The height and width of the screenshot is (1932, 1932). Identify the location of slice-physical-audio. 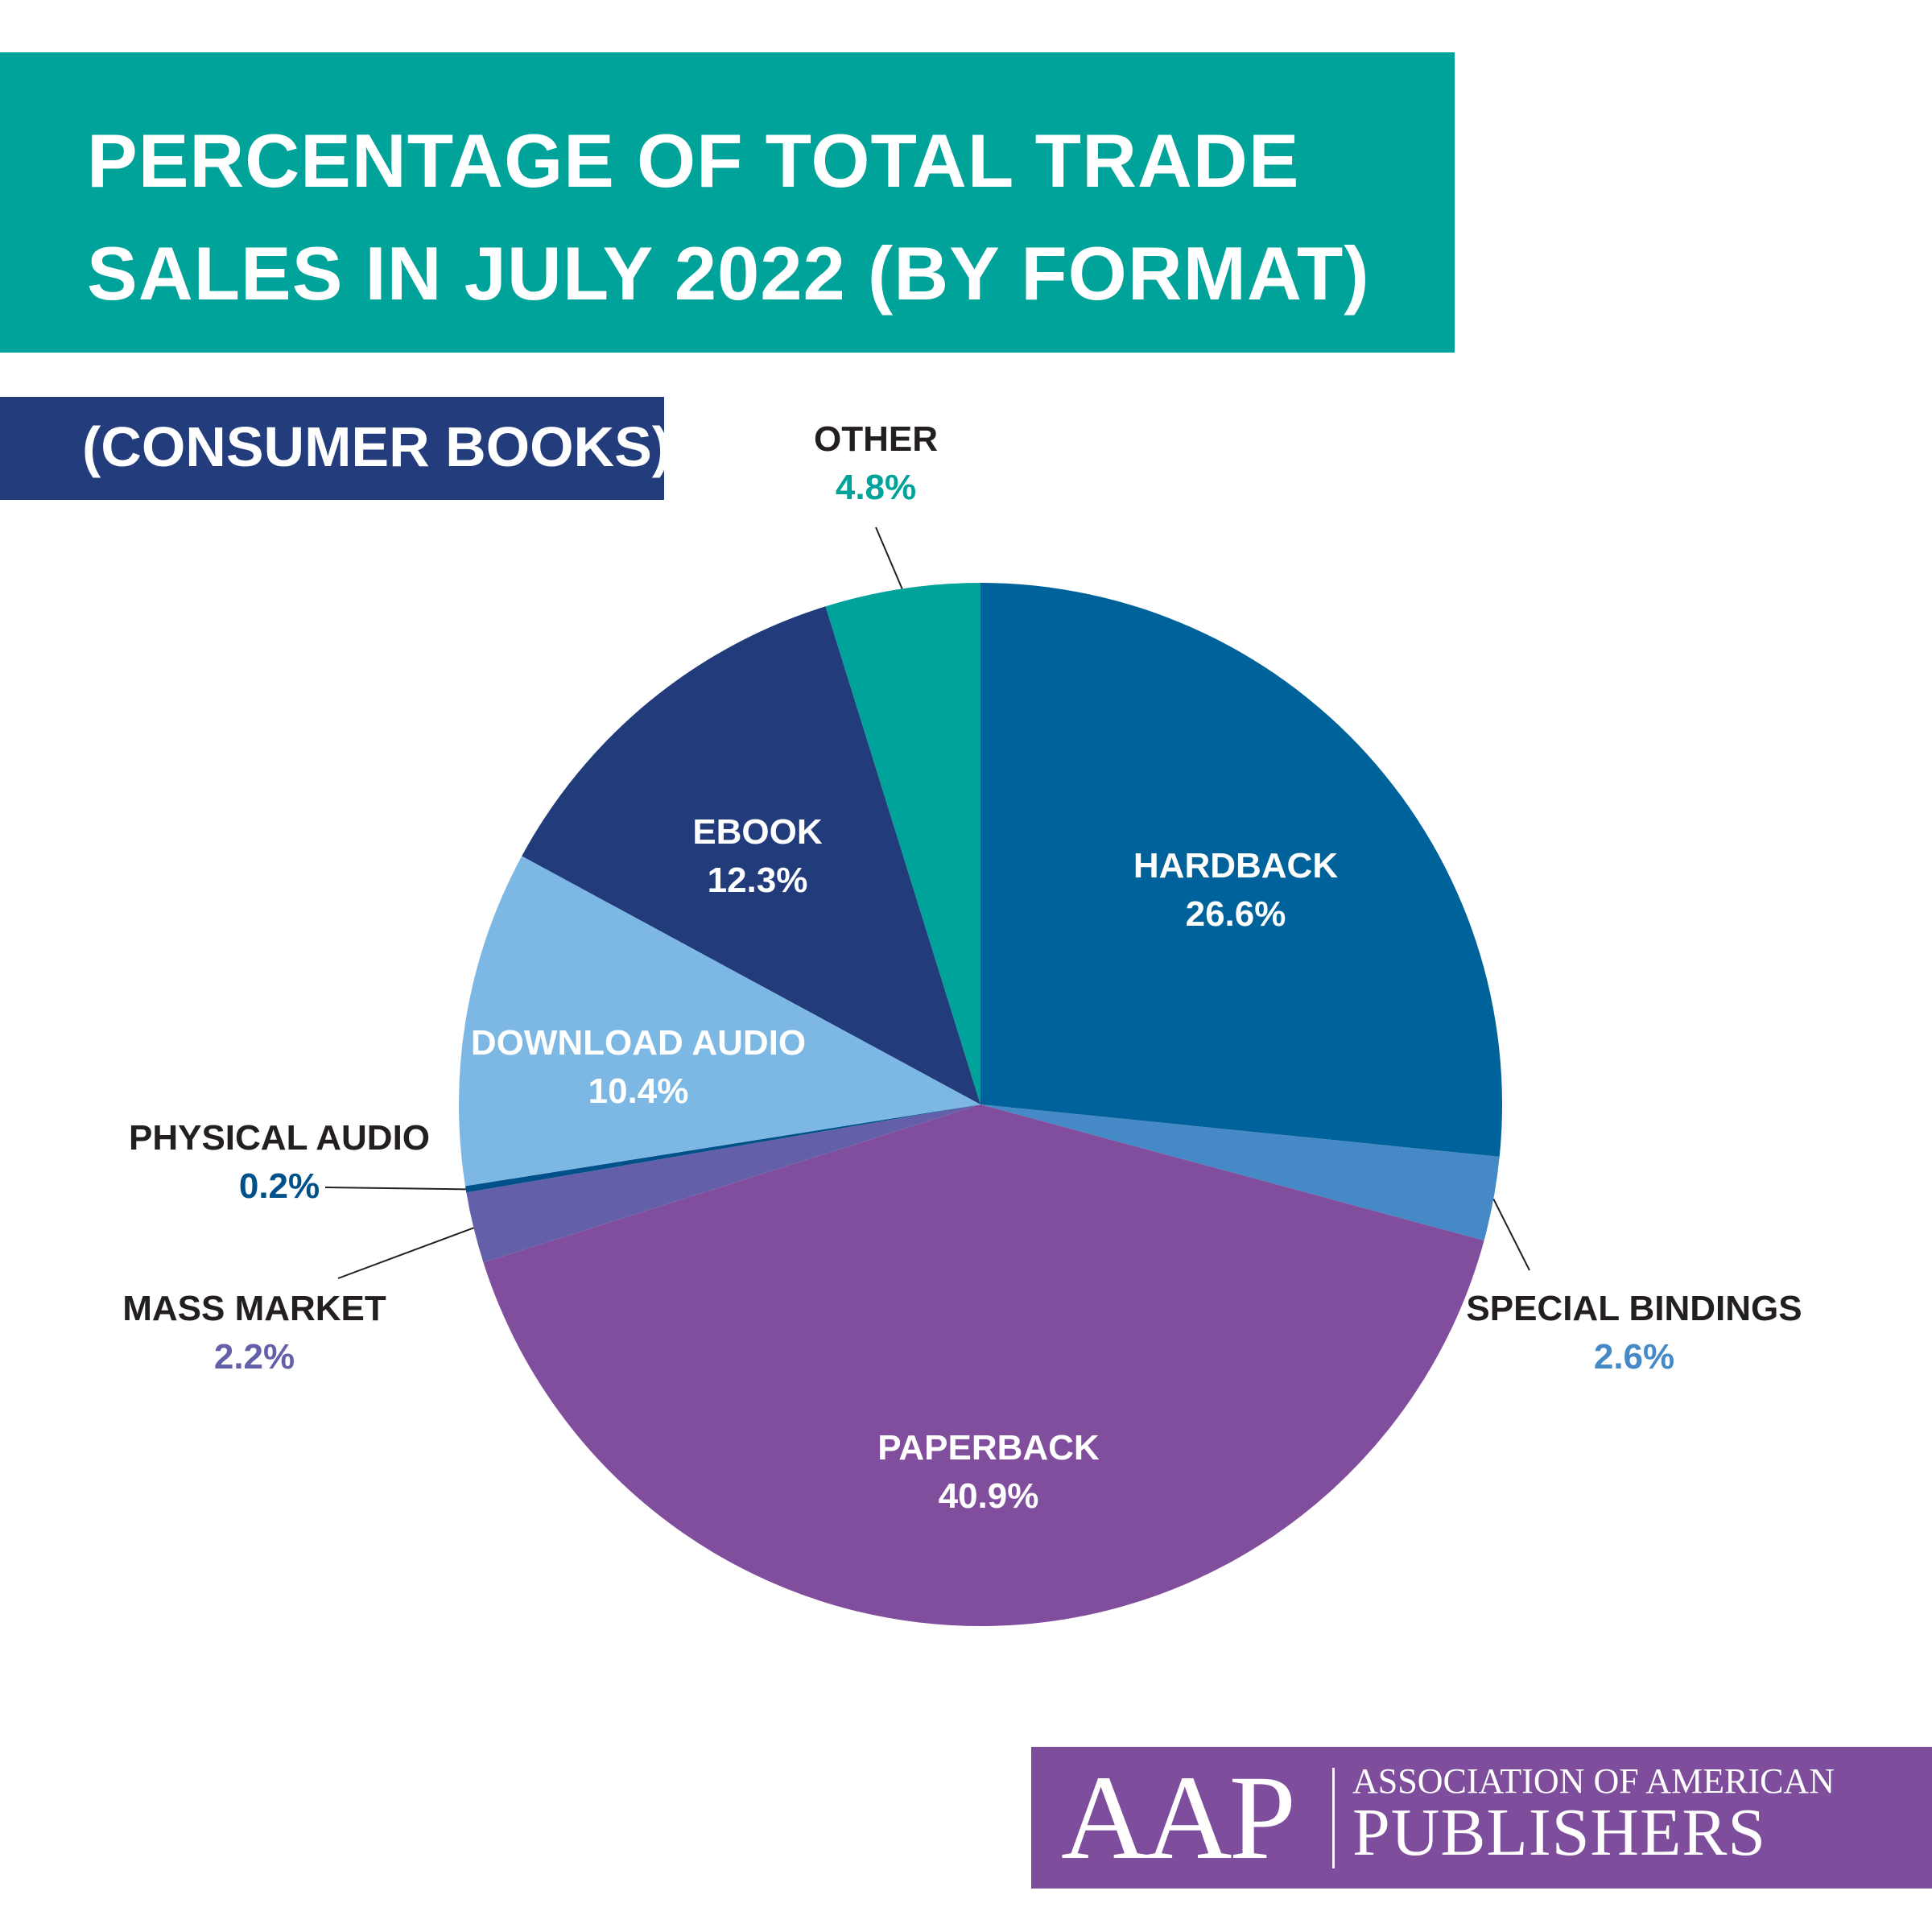
(722, 1148).